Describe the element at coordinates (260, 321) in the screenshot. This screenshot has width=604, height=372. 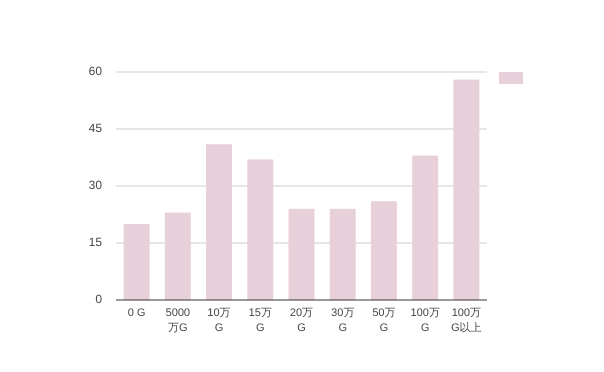
I see `x-tick-label: 15万 G` at that location.